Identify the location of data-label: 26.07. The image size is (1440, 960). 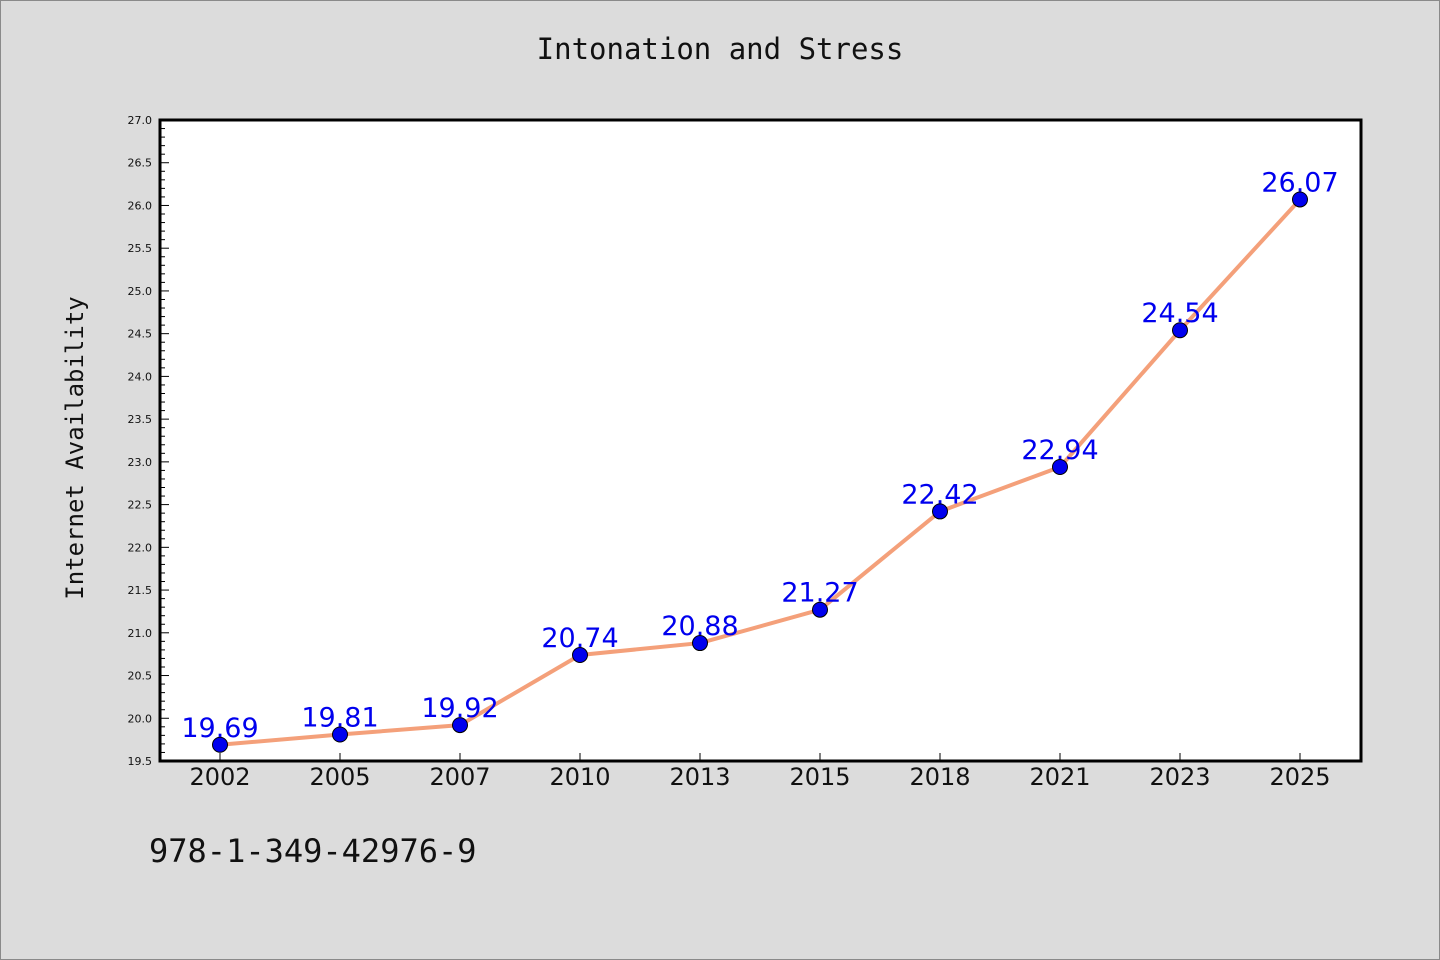
(1299, 182).